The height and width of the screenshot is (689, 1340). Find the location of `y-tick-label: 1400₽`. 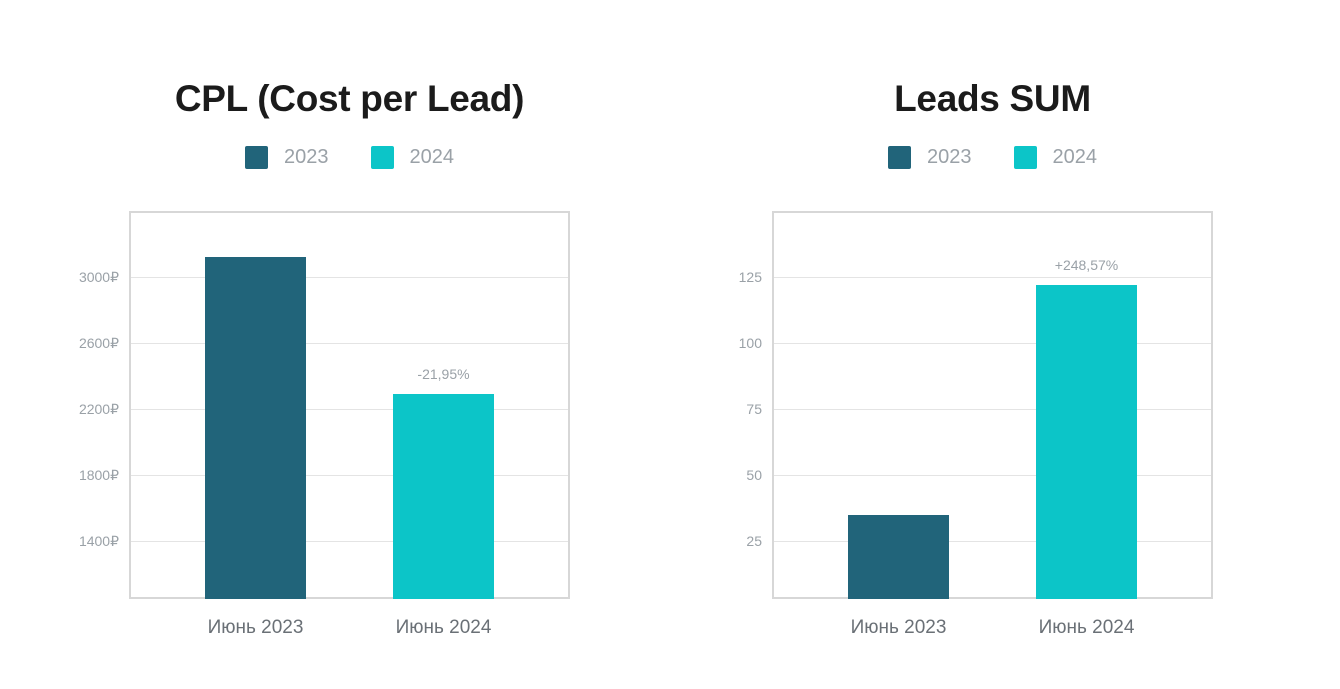

y-tick-label: 1400₽ is located at coordinates (98, 541).